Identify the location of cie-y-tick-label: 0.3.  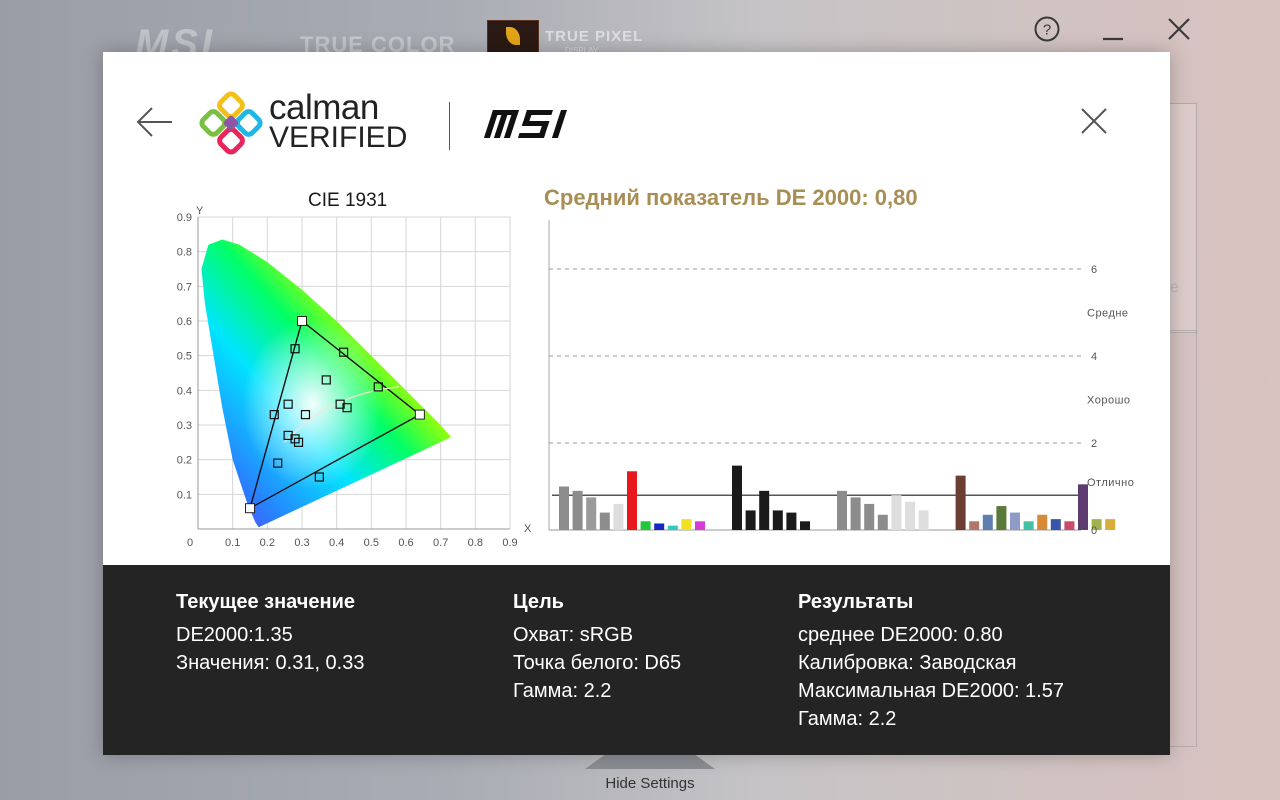
(184, 426).